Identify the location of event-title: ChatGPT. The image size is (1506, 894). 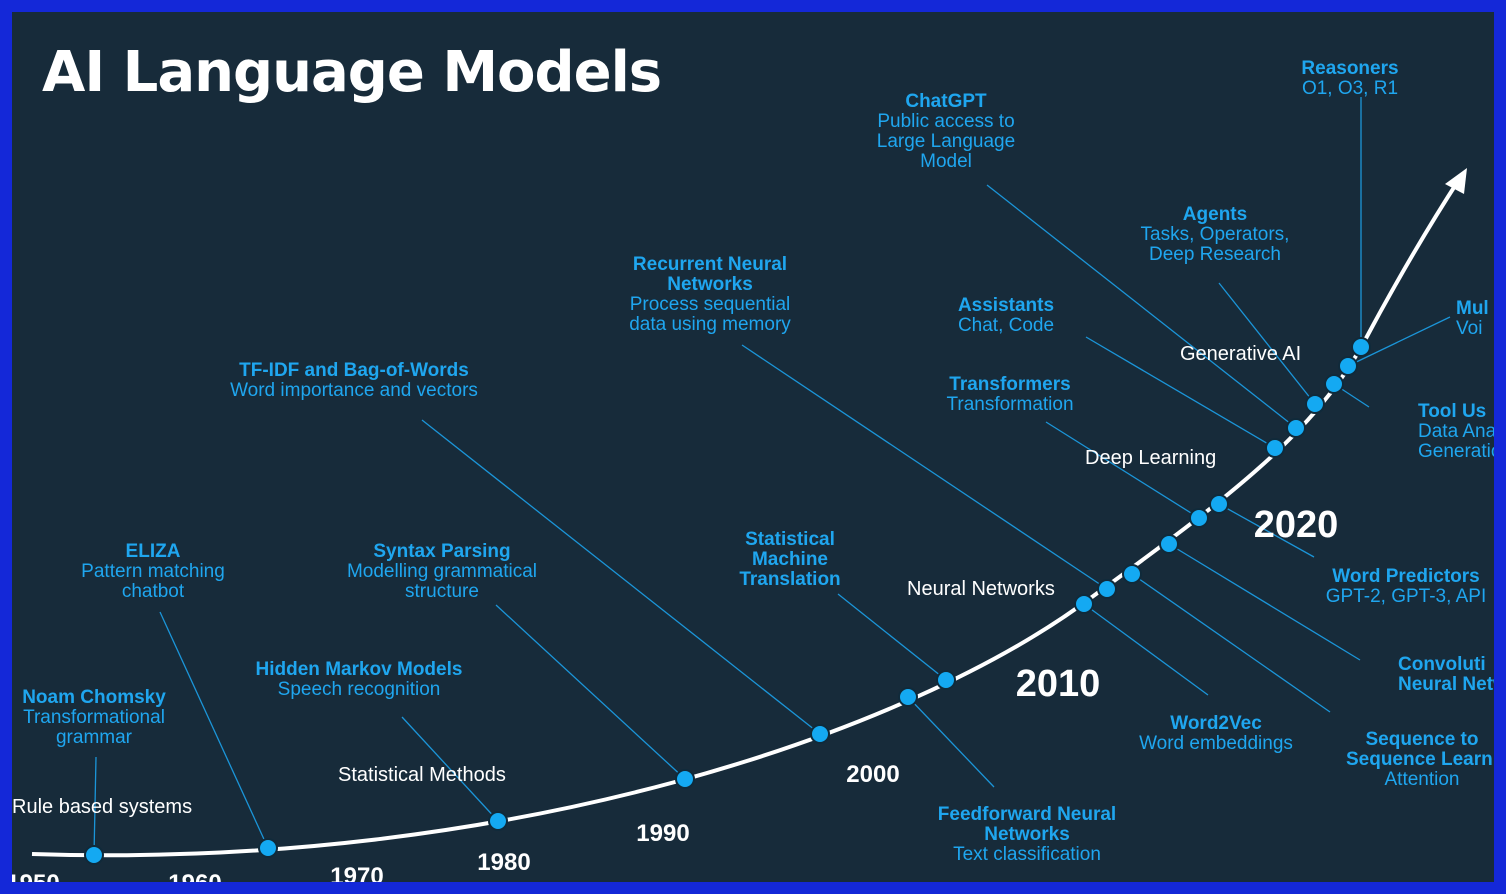
(946, 101).